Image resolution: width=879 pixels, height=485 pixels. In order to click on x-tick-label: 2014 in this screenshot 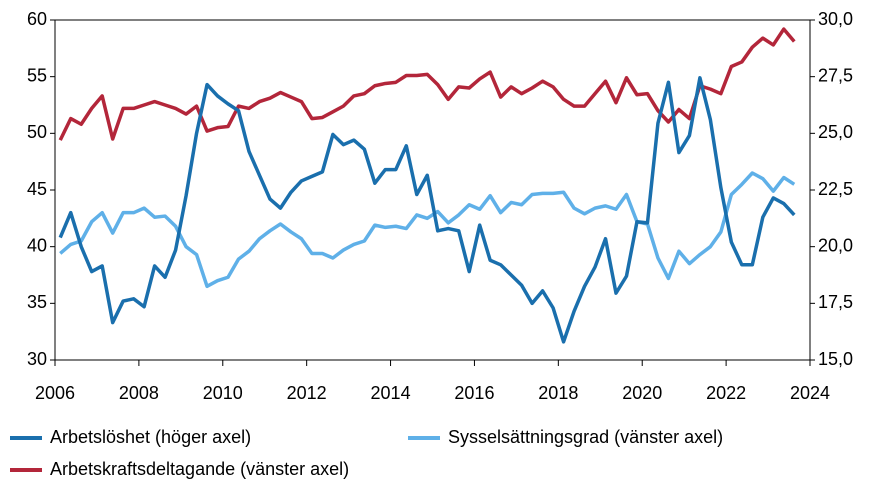, I will do `click(391, 393)`.